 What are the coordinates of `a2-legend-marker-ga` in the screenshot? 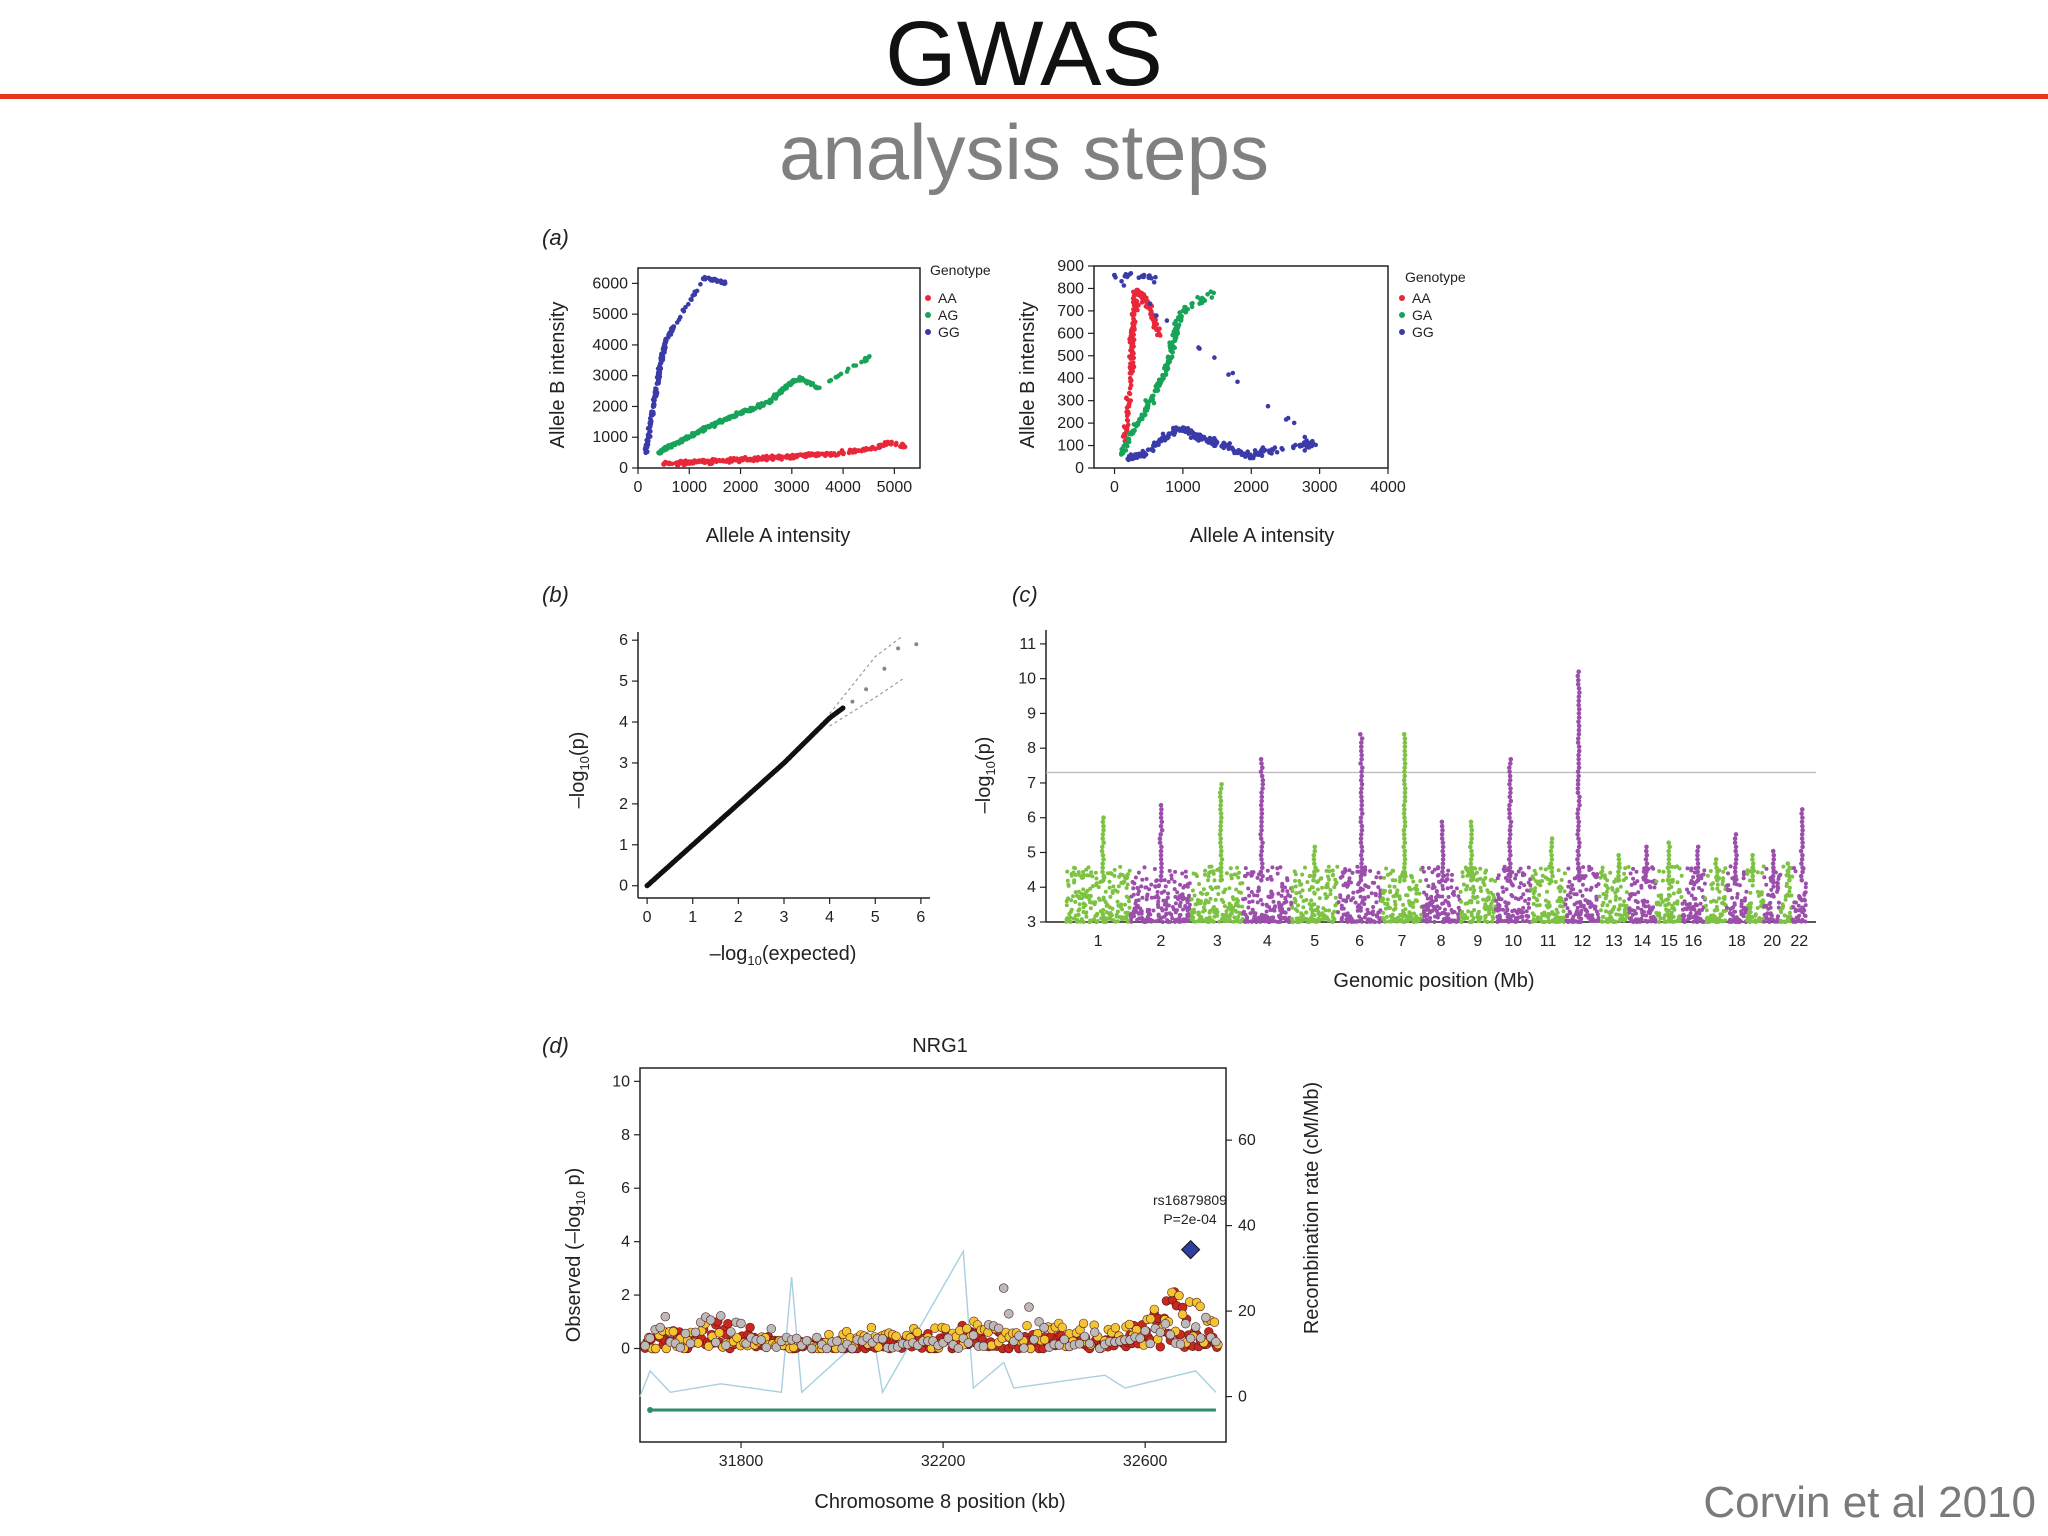 It's located at (1402, 315).